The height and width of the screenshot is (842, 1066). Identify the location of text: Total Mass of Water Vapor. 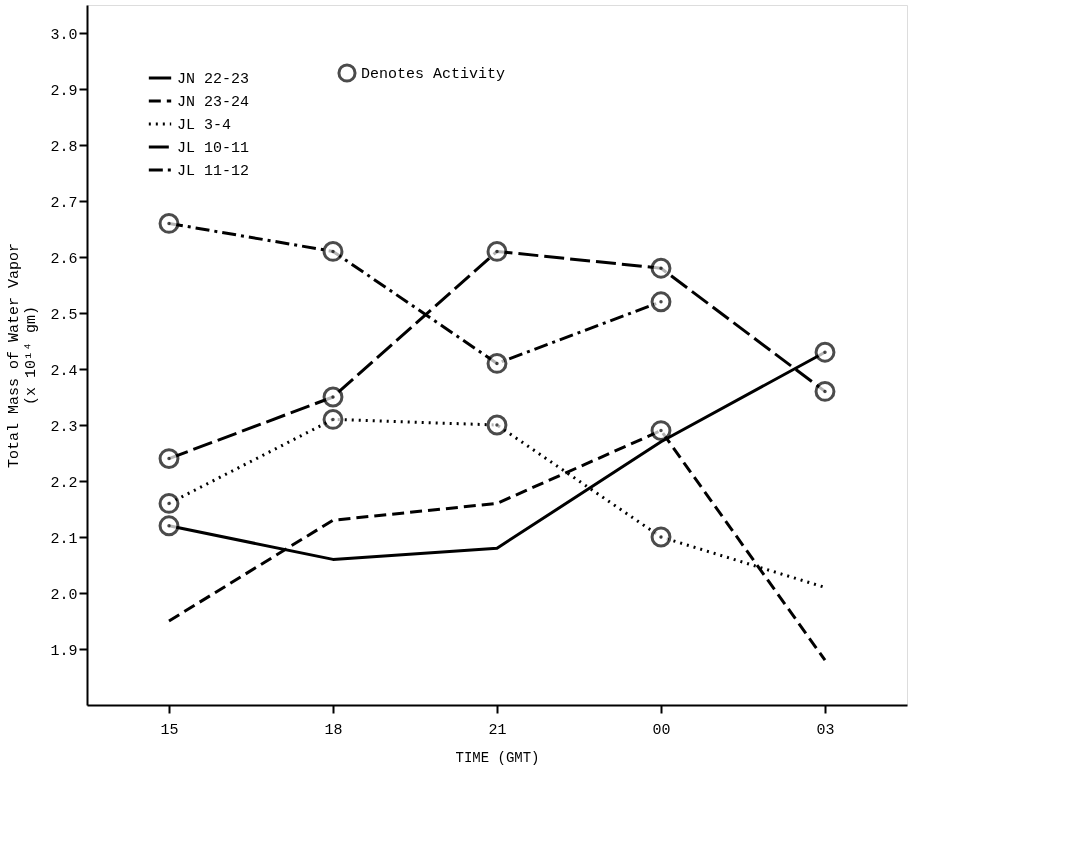
(15, 355).